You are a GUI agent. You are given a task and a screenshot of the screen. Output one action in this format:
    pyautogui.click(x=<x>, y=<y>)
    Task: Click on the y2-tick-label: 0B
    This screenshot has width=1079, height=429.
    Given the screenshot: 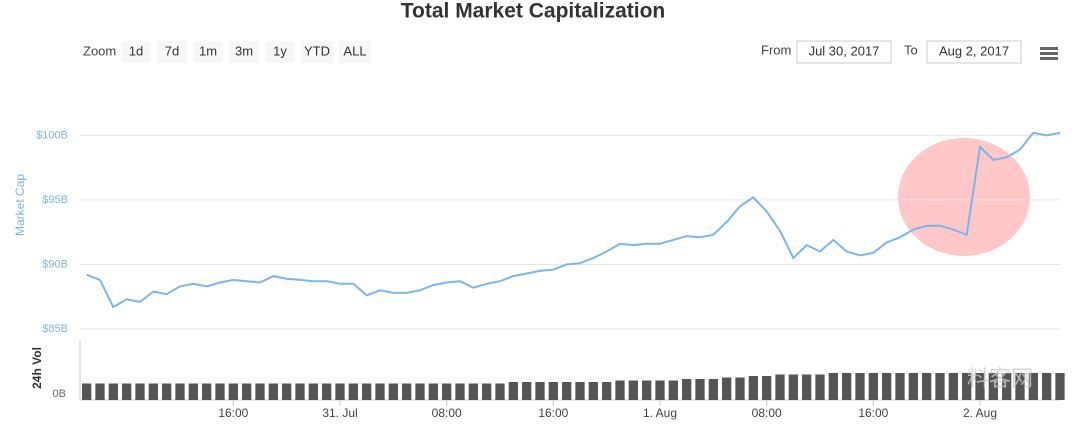 What is the action you would take?
    pyautogui.click(x=59, y=394)
    